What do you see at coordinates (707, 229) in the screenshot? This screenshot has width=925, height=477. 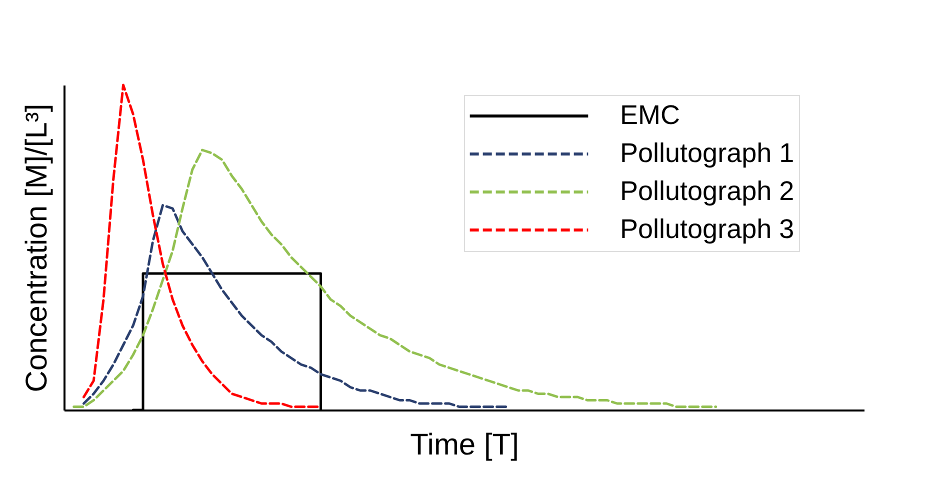 I see `legend-label: Pollutograph 3` at bounding box center [707, 229].